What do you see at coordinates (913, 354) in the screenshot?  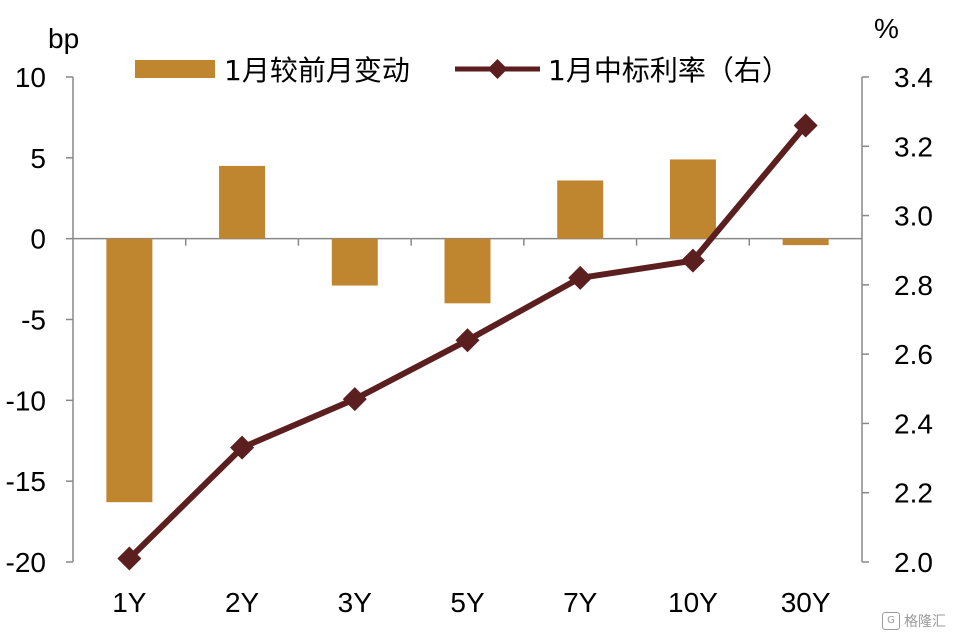 I see `right-tick-label: 2.6` at bounding box center [913, 354].